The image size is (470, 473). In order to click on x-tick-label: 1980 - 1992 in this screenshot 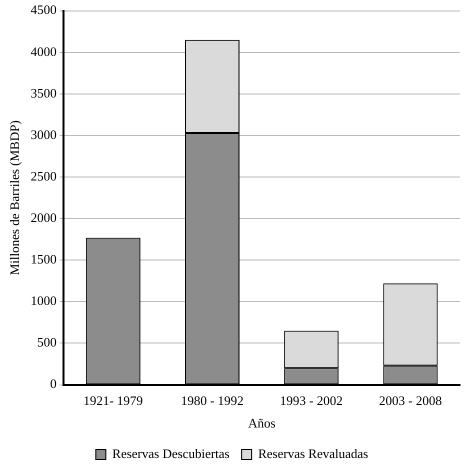, I will do `click(212, 400)`.